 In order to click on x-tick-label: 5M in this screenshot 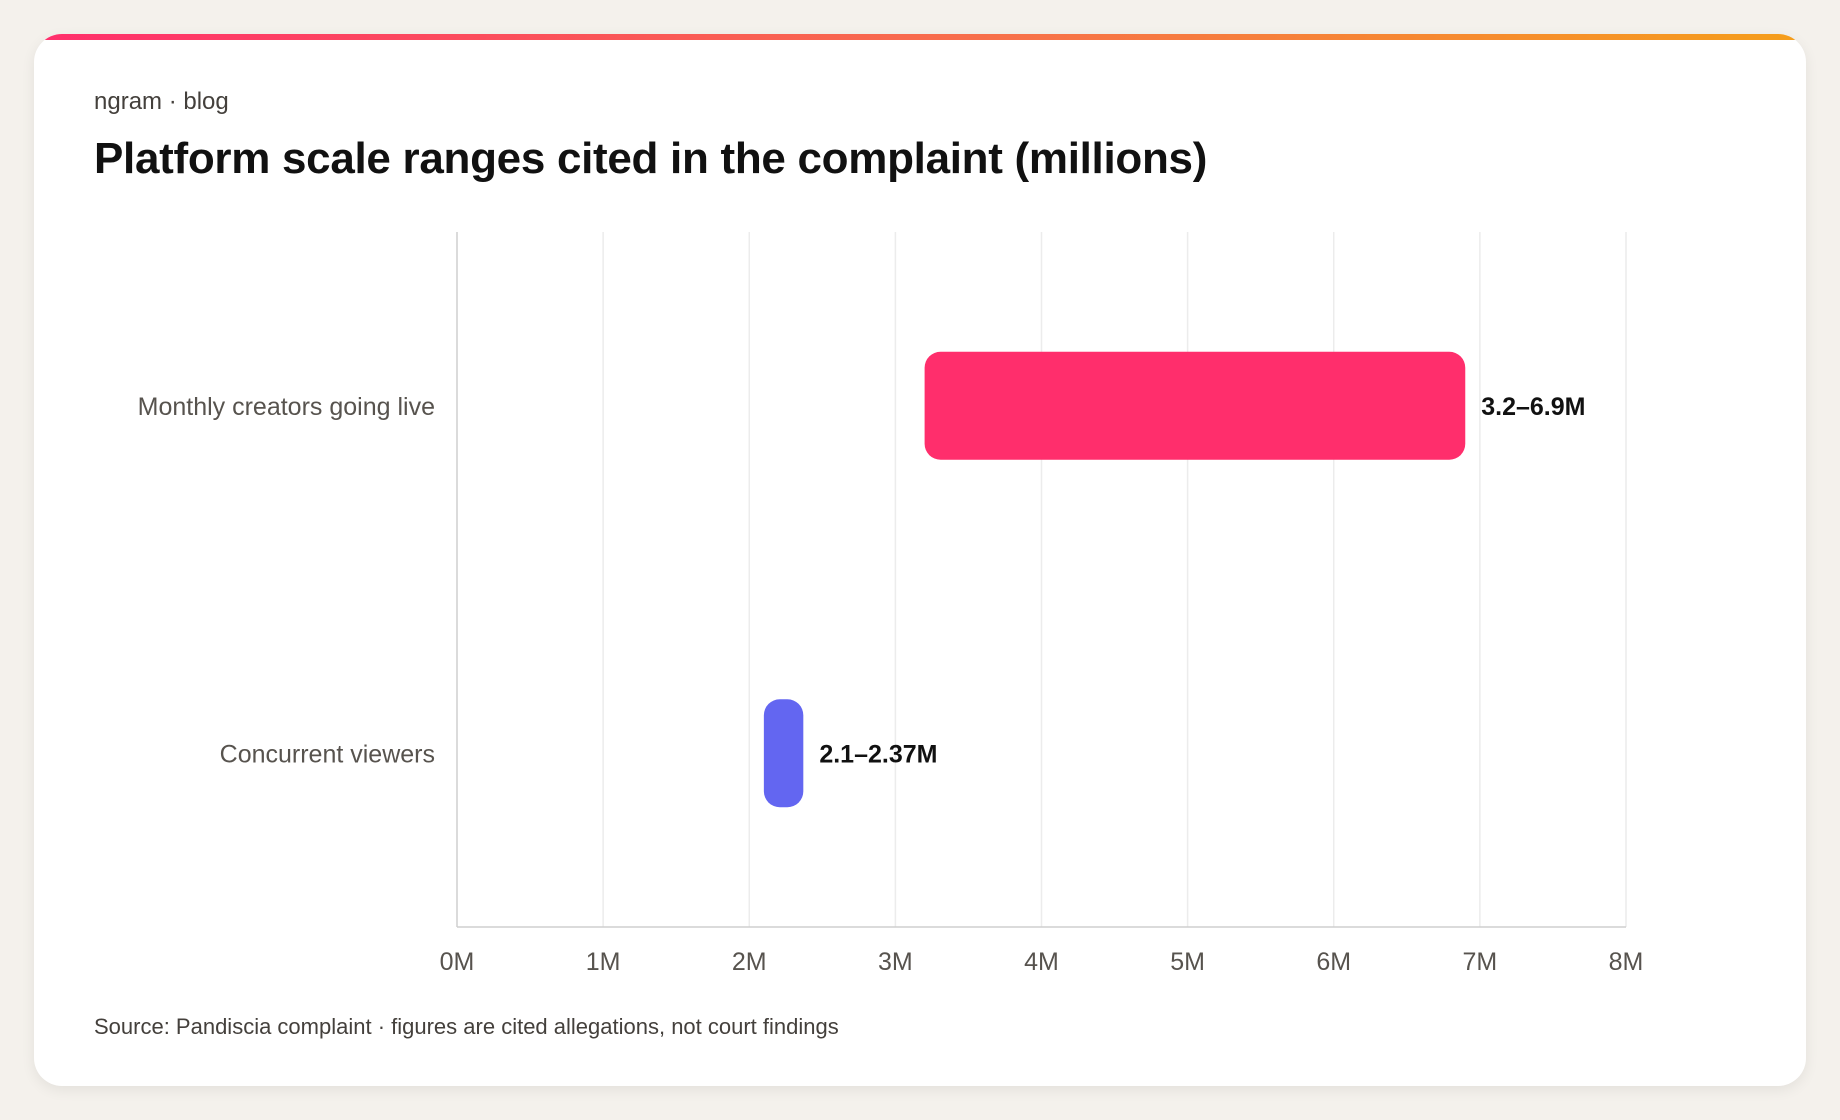, I will do `click(1187, 962)`.